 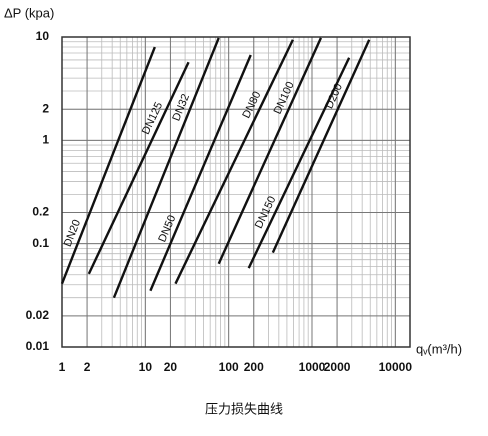 What do you see at coordinates (312, 367) in the screenshot?
I see `x-tick-label: 1000` at bounding box center [312, 367].